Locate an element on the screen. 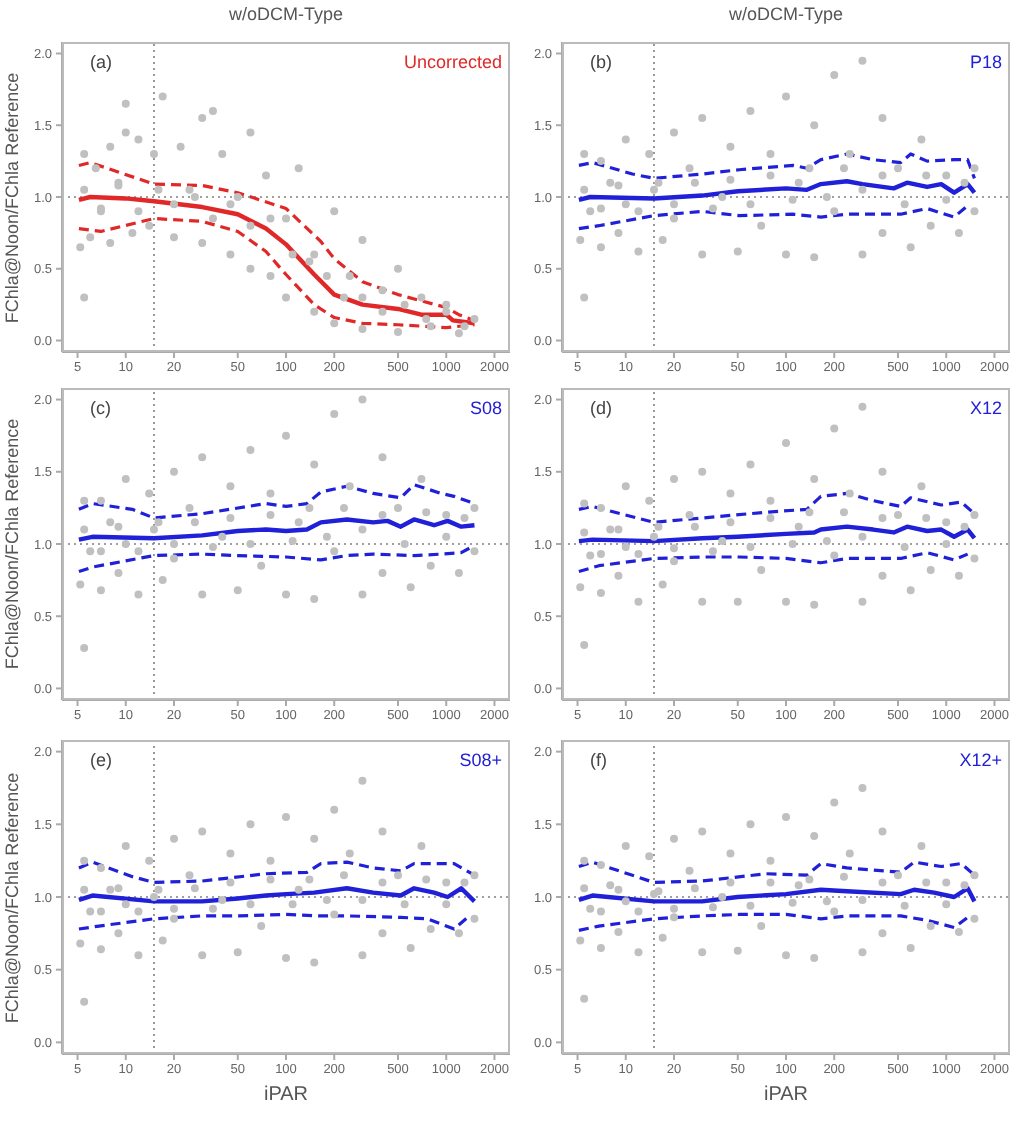  annotation: (e) is located at coordinates (101, 760).